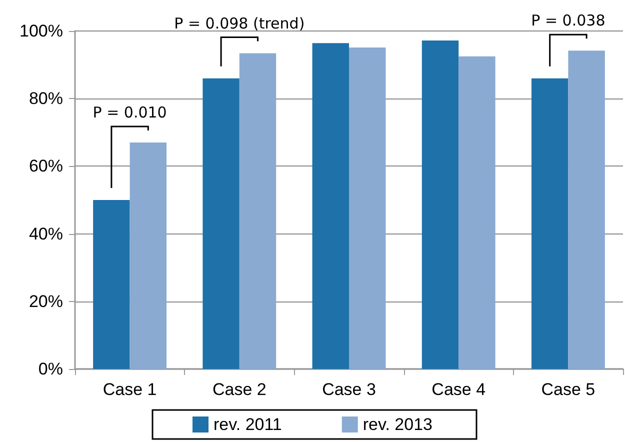 The width and height of the screenshot is (625, 442). What do you see at coordinates (397, 424) in the screenshot?
I see `legend-label: rev. 2013` at bounding box center [397, 424].